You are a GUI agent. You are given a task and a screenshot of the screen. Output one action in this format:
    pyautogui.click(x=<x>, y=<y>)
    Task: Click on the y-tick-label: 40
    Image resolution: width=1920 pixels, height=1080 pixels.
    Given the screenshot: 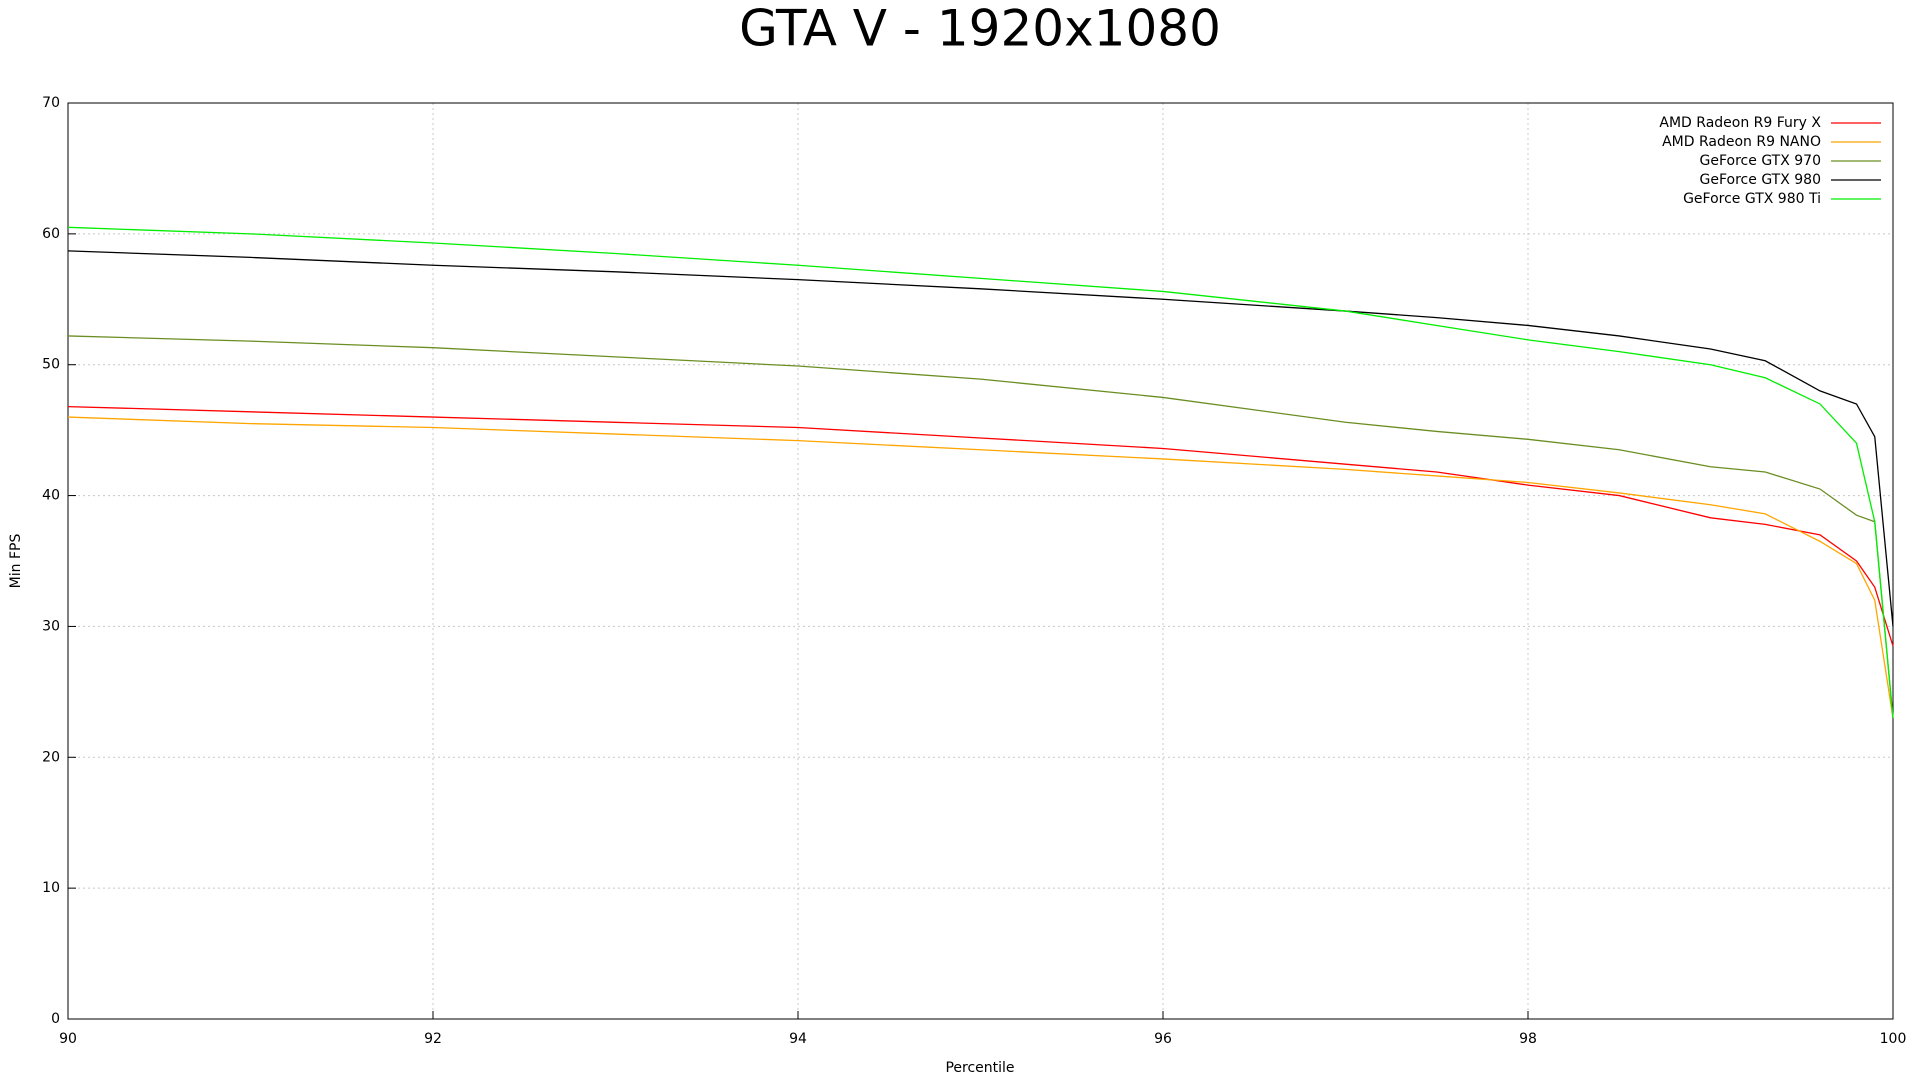 What is the action you would take?
    pyautogui.click(x=51, y=496)
    